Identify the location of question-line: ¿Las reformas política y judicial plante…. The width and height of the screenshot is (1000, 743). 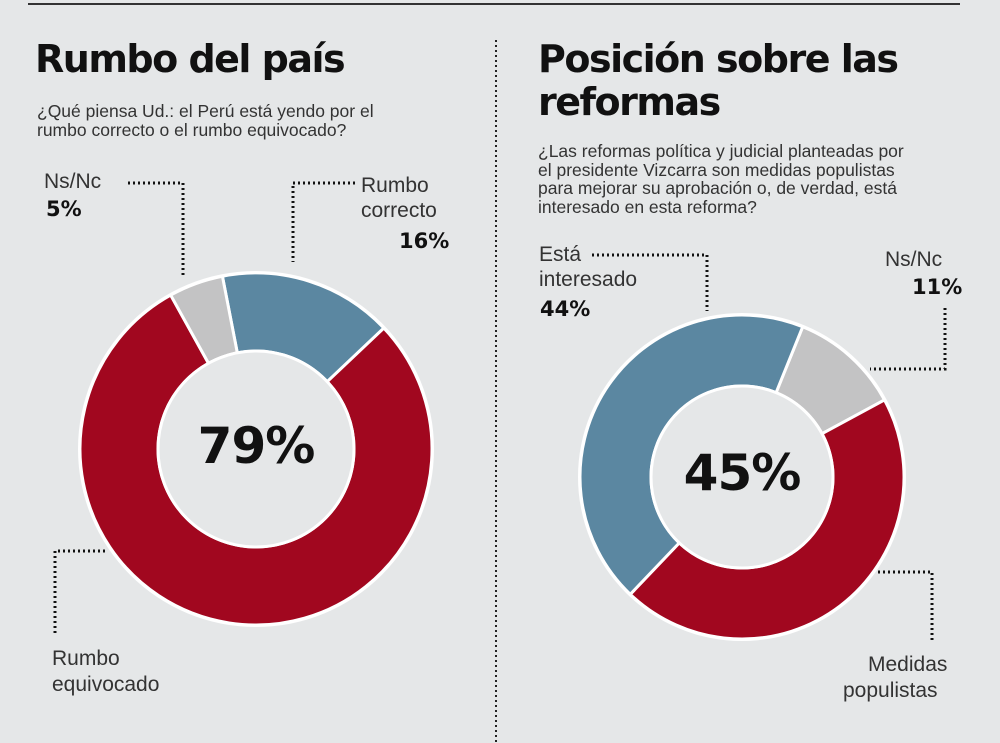
(721, 151).